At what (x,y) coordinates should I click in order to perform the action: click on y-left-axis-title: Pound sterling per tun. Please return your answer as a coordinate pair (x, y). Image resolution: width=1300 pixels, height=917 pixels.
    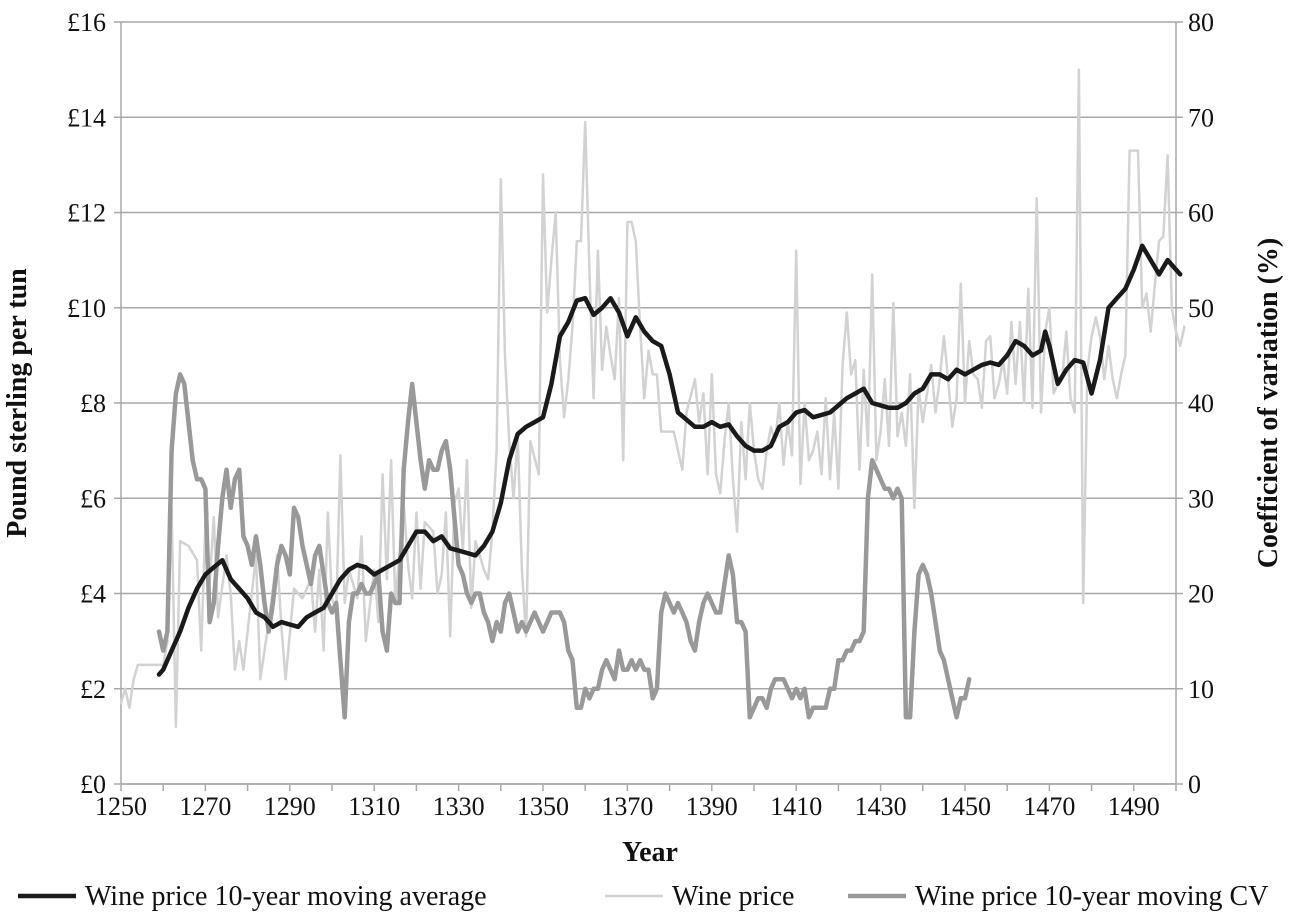
    Looking at the image, I should click on (17, 403).